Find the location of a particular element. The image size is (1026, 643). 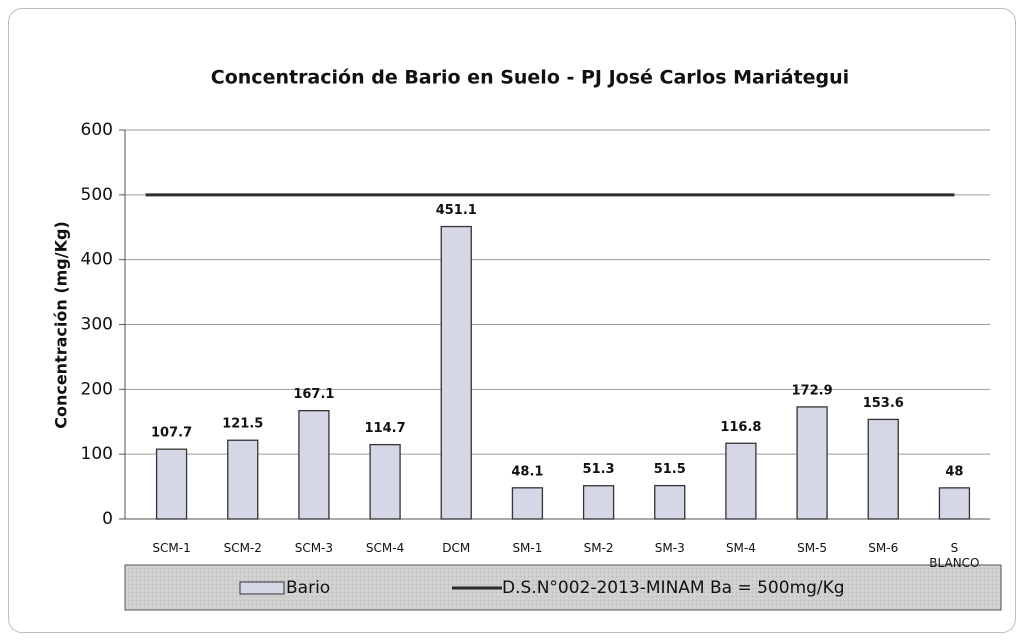

y-tick-label: 0 is located at coordinates (107, 519).